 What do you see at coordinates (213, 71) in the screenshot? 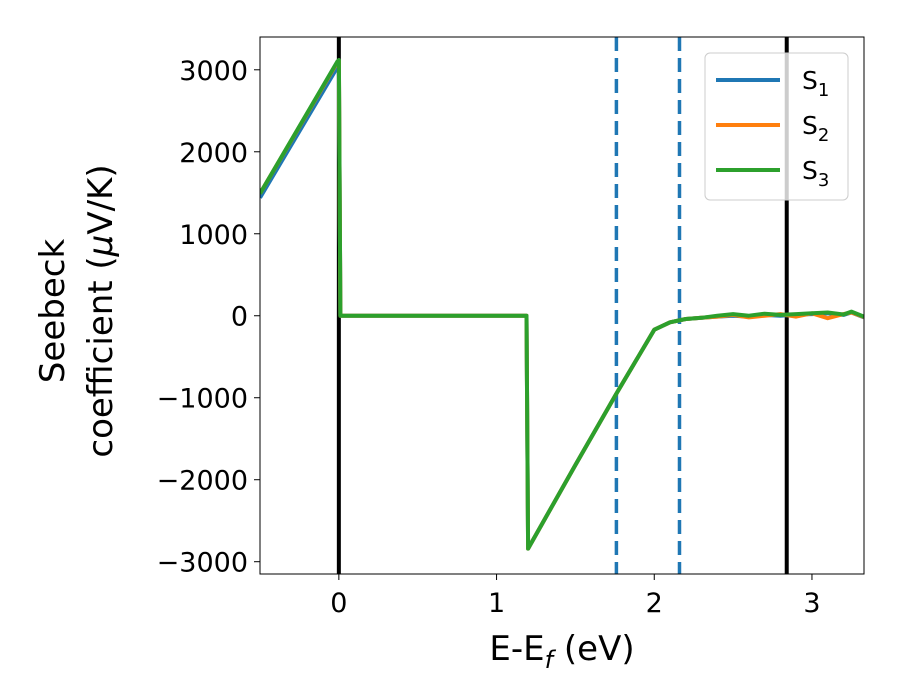
I see `y-tick-label: 3000` at bounding box center [213, 71].